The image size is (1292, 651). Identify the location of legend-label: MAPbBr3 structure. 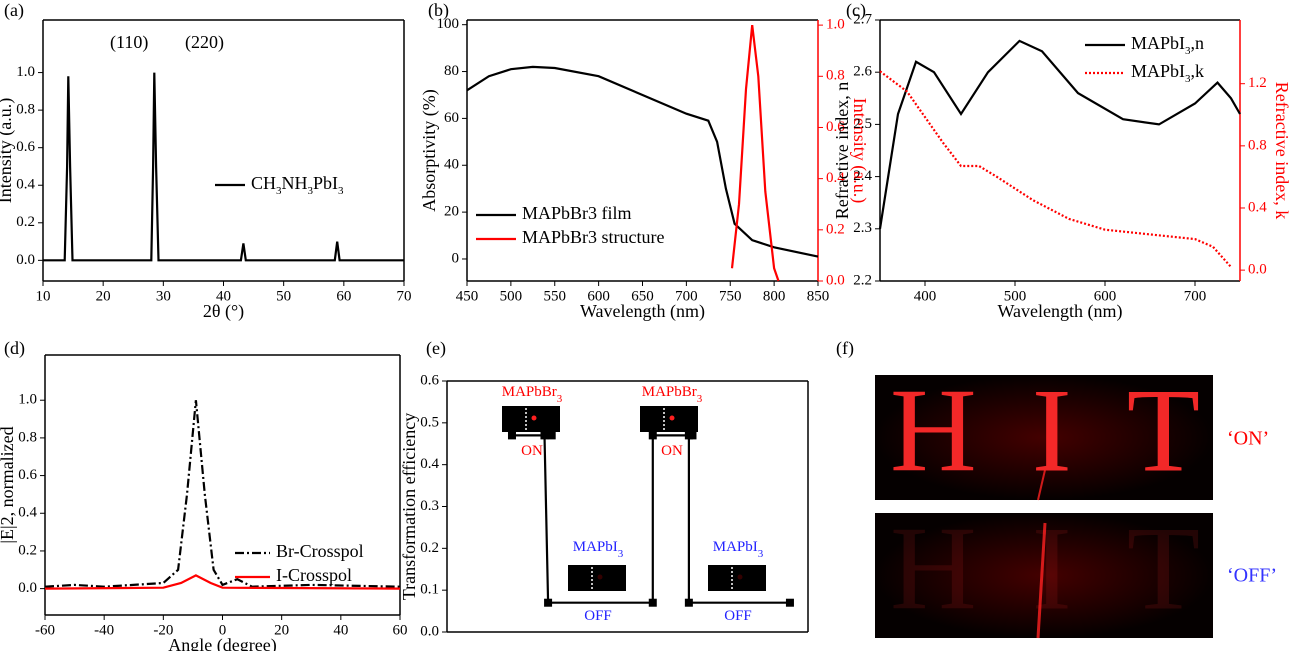
(593, 237).